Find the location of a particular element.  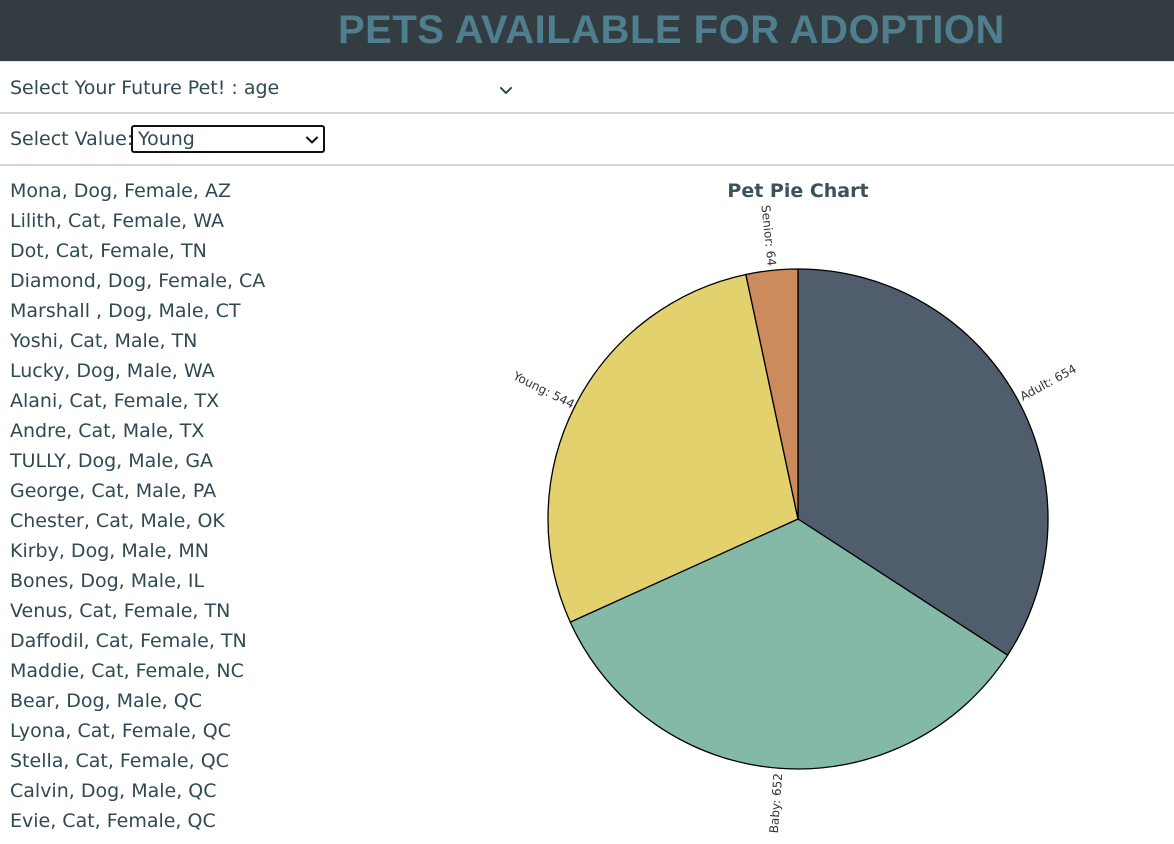

pet-list-item: TULLY, Dog, Male, GA is located at coordinates (112, 461).